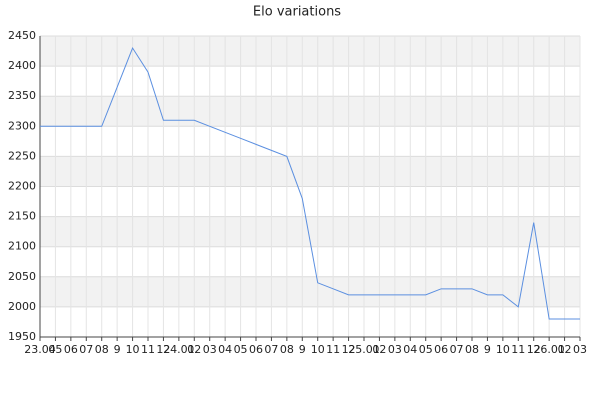 Image resolution: width=600 pixels, height=400 pixels. Describe the element at coordinates (179, 349) in the screenshot. I see `x-tick-label: 24.01` at that location.